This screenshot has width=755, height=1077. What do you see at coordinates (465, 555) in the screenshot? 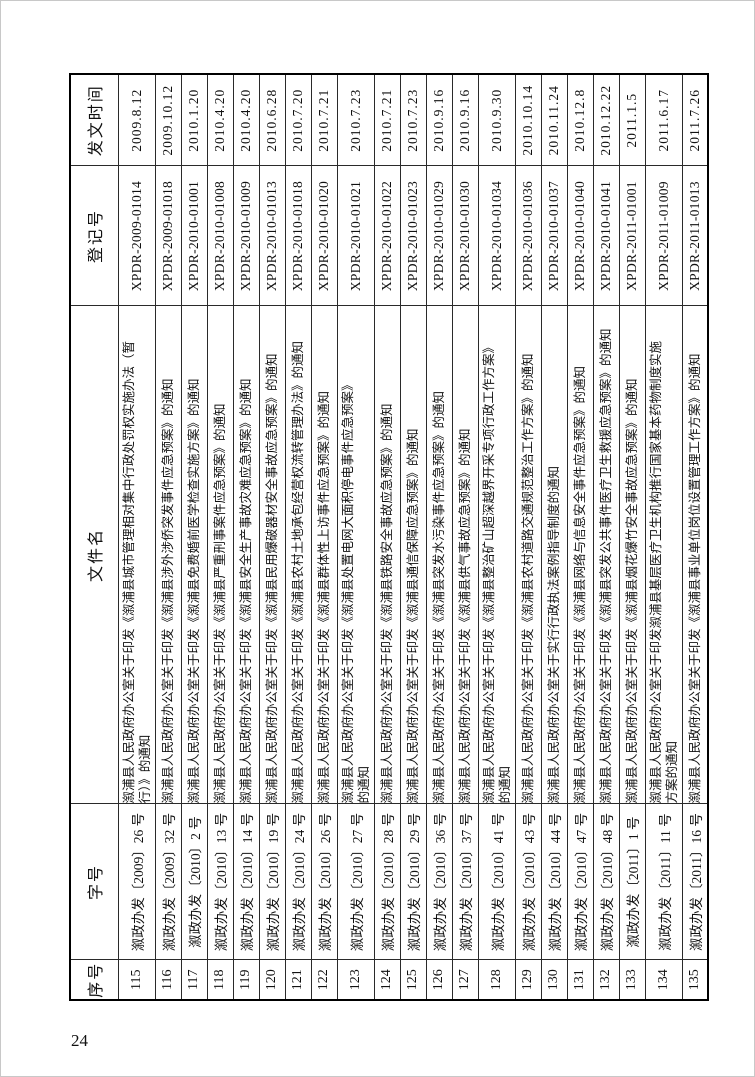
I see `cell-doc-title: 溆浦县人民政府办公室关于印发《溆浦县供气事故应急预案》的通知` at bounding box center [465, 555].